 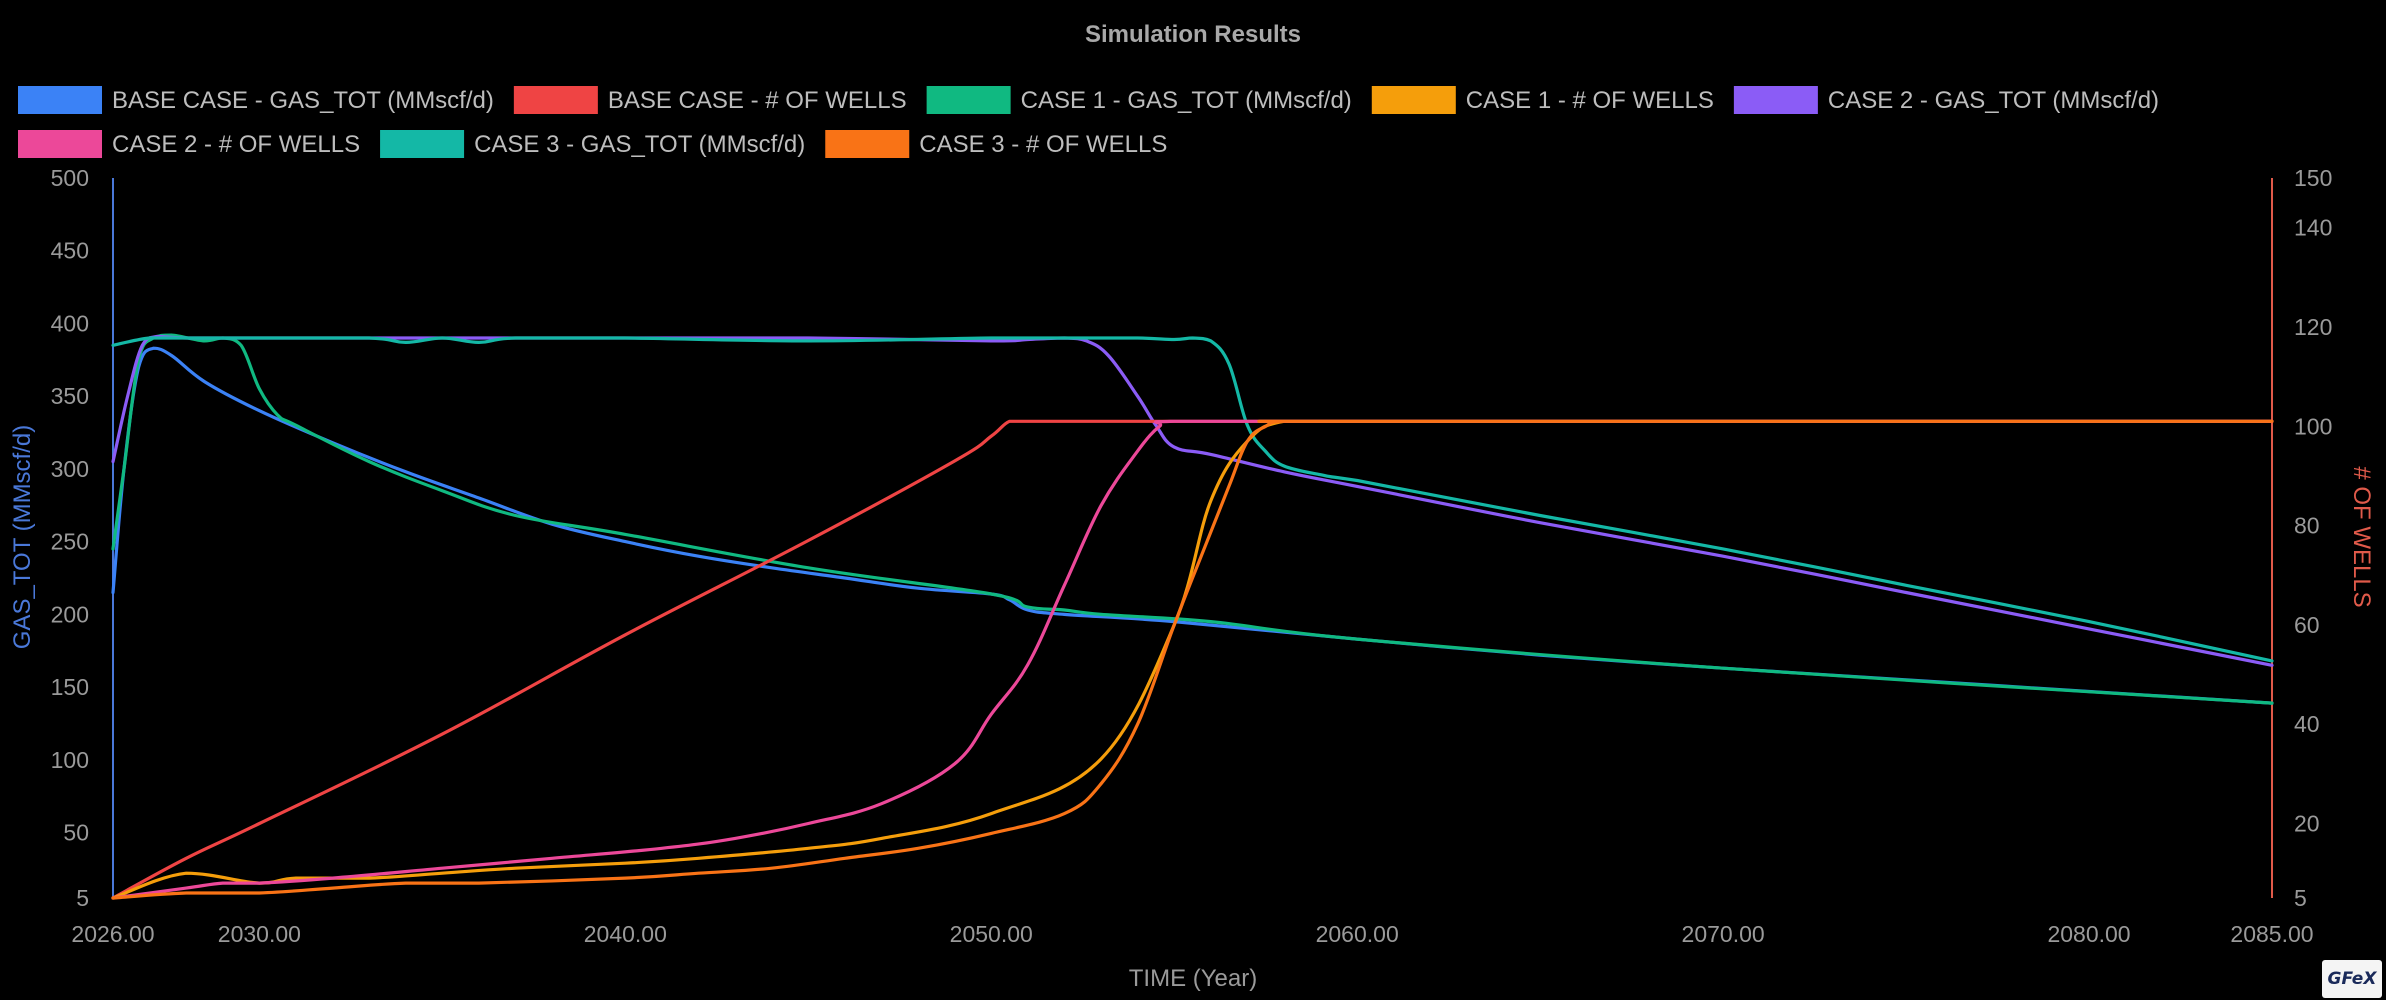 I want to click on left-y-tick-label: 400, so click(x=70, y=323).